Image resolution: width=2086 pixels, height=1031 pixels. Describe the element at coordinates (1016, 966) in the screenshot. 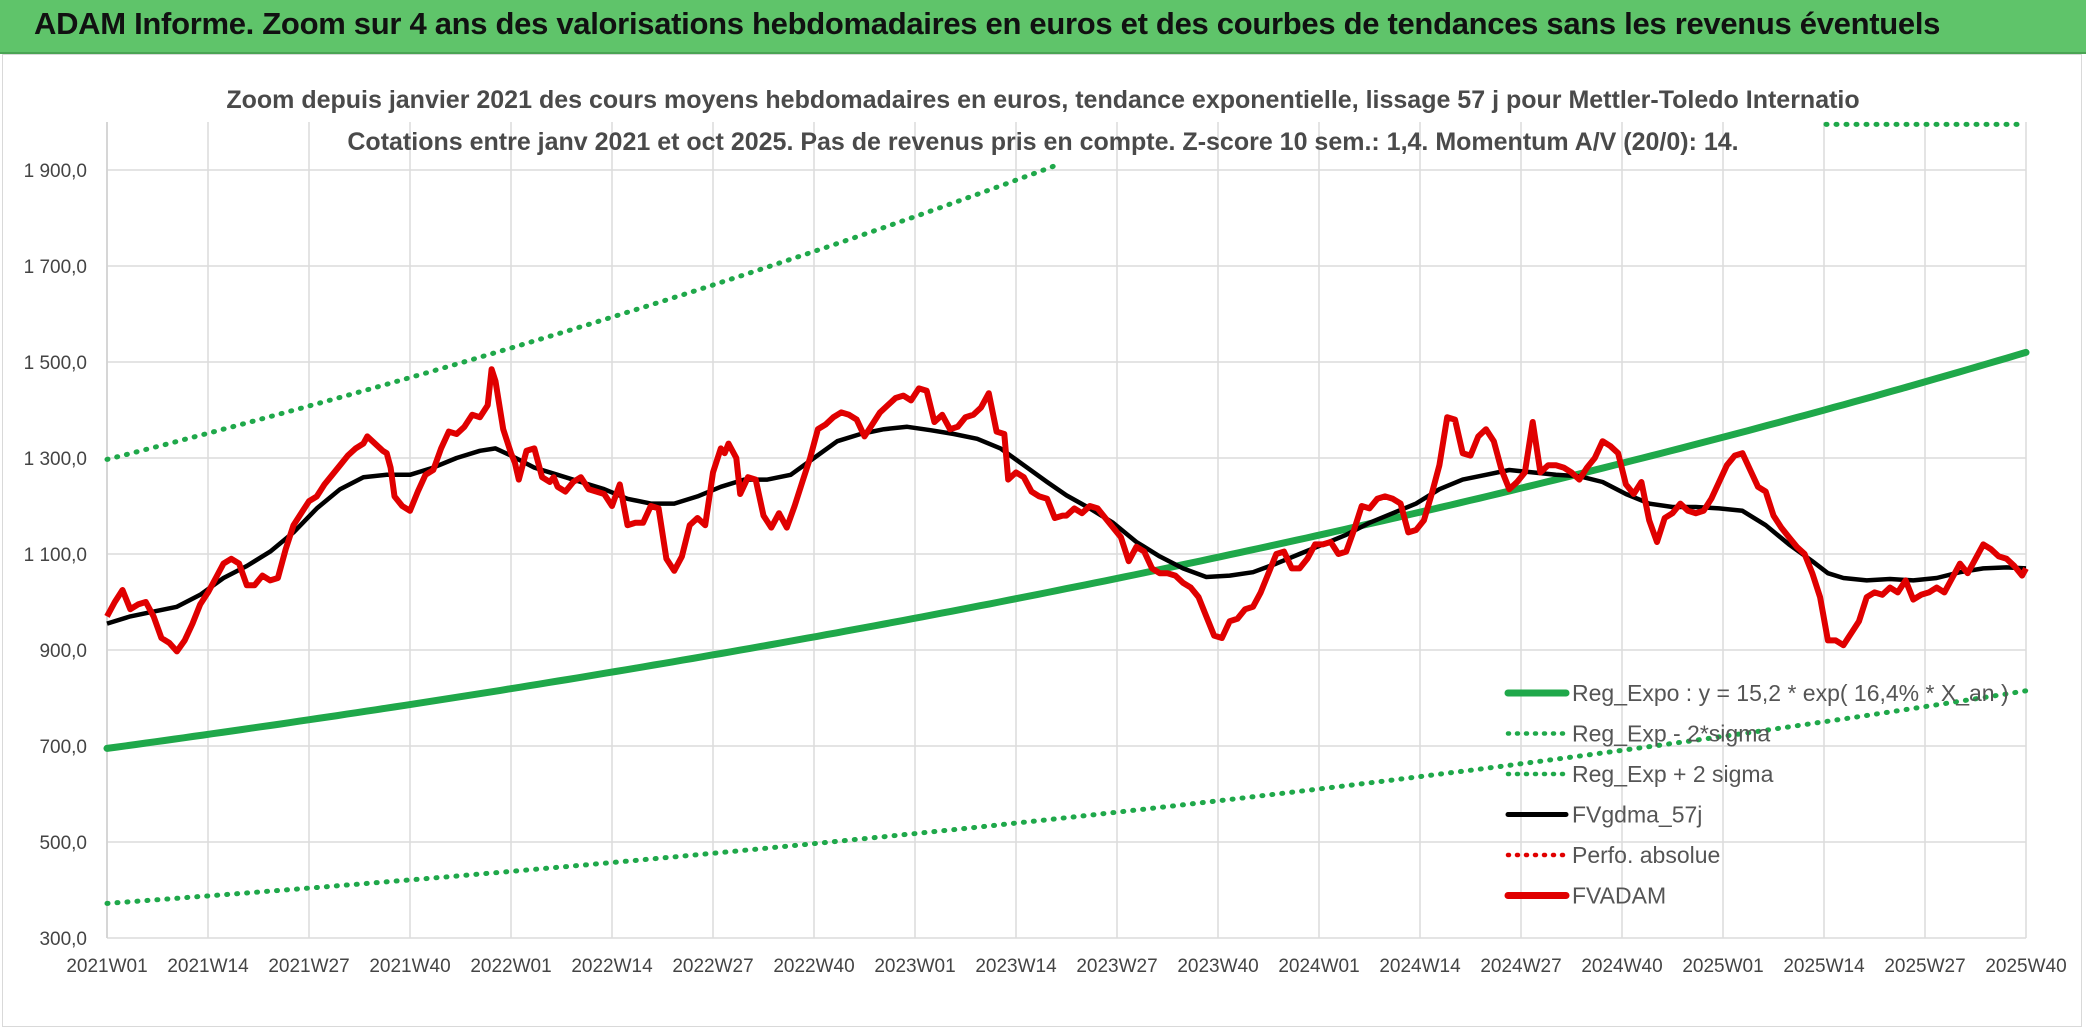

I see `x-tick-label: 2023W14` at that location.